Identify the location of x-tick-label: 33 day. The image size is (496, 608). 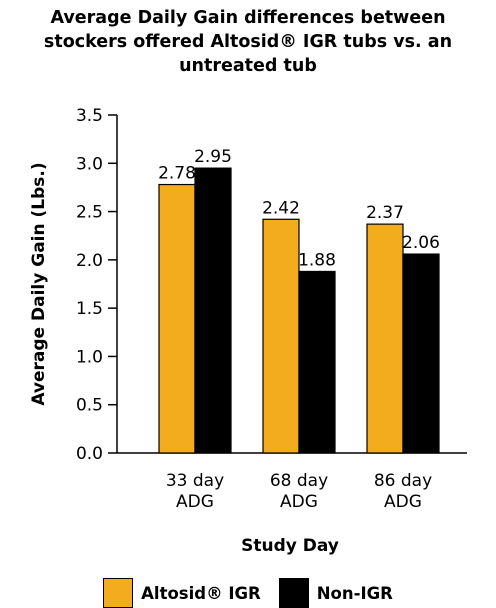
(195, 481).